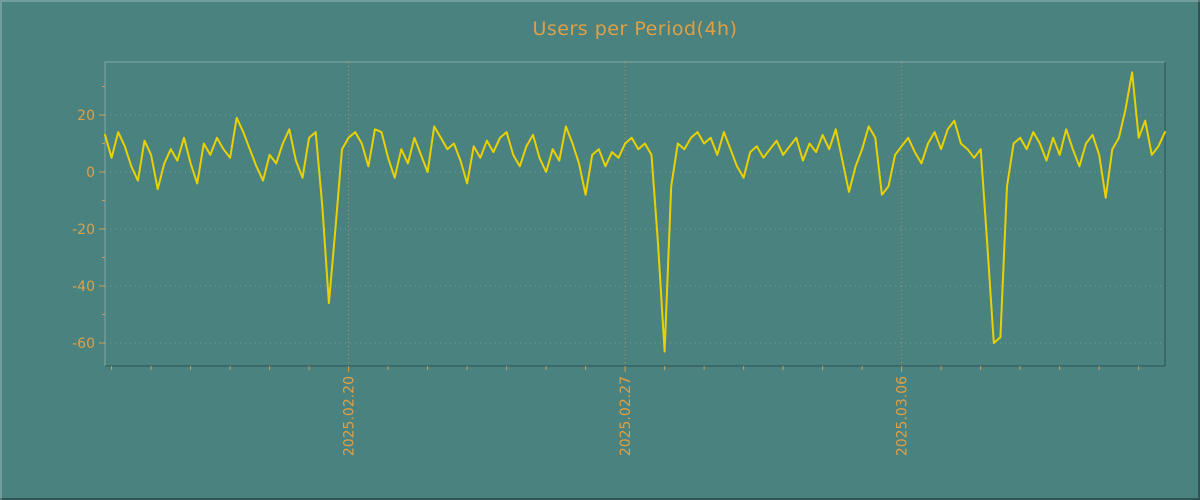 This screenshot has width=1200, height=500. I want to click on chart-title: Users per Period(4h), so click(635, 29).